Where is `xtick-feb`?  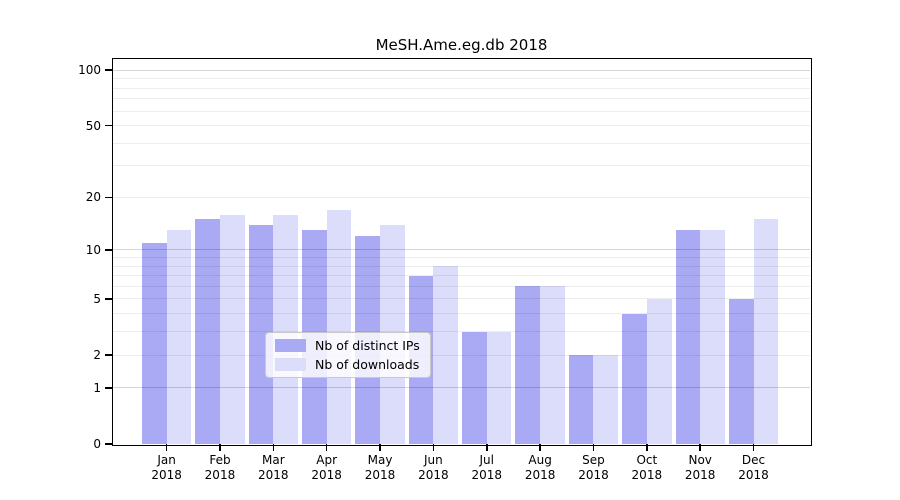 xtick-feb is located at coordinates (220, 447).